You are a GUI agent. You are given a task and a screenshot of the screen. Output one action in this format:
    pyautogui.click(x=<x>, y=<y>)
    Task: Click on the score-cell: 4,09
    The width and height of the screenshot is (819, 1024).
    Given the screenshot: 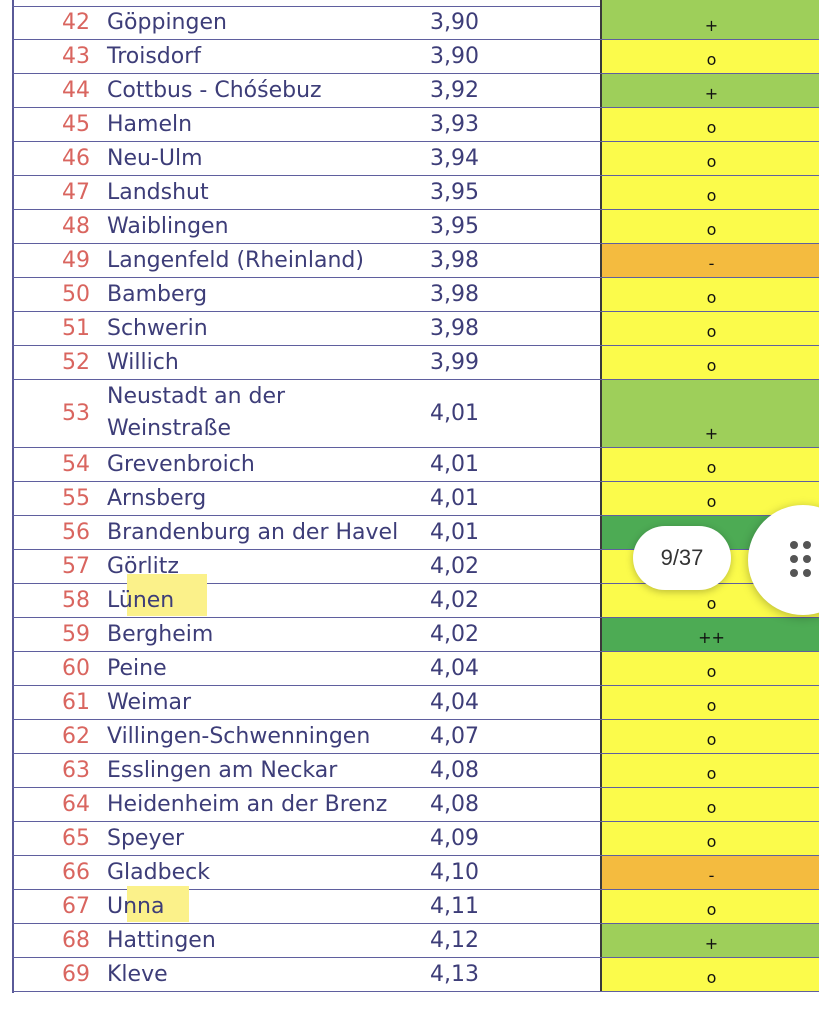 What is the action you would take?
    pyautogui.click(x=454, y=838)
    